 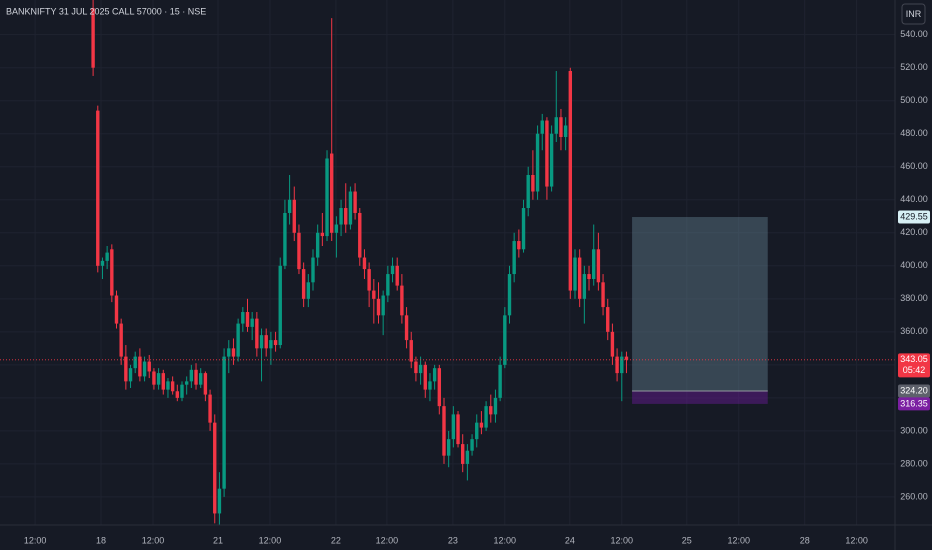 What do you see at coordinates (914, 216) in the screenshot?
I see `target-label: 429.55` at bounding box center [914, 216].